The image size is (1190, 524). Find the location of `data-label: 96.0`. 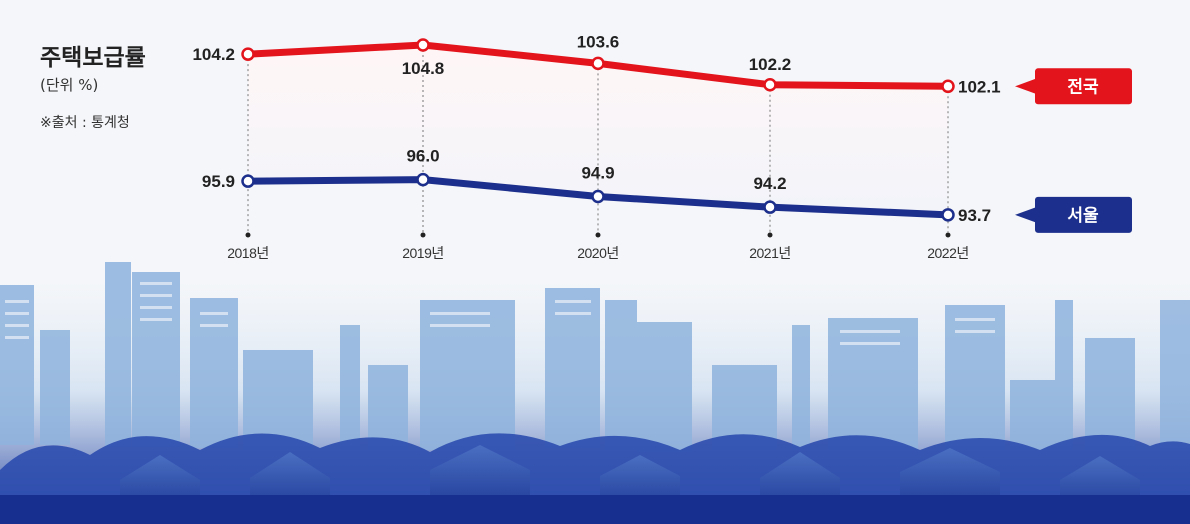

data-label: 96.0 is located at coordinates (422, 156).